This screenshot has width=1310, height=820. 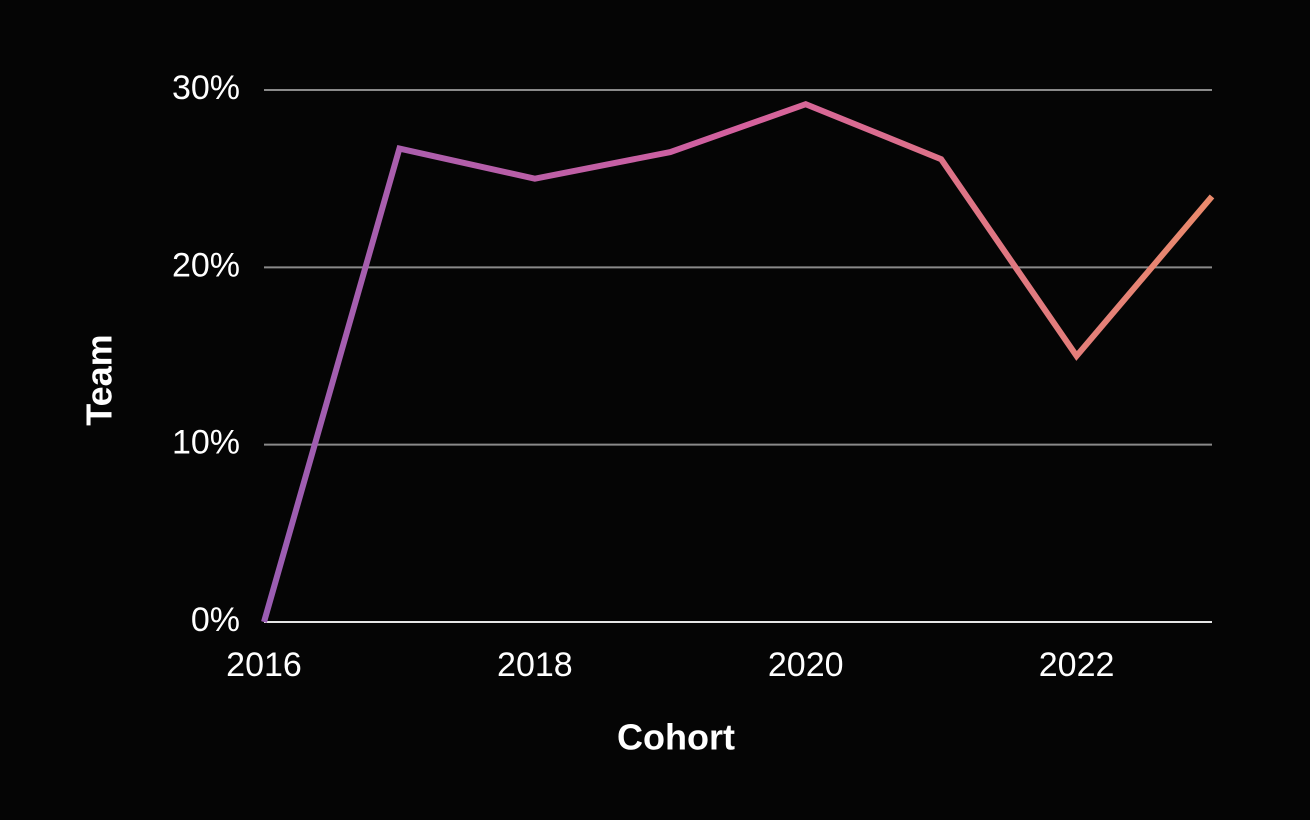 I want to click on y-tick-label: 10%, so click(x=206, y=443).